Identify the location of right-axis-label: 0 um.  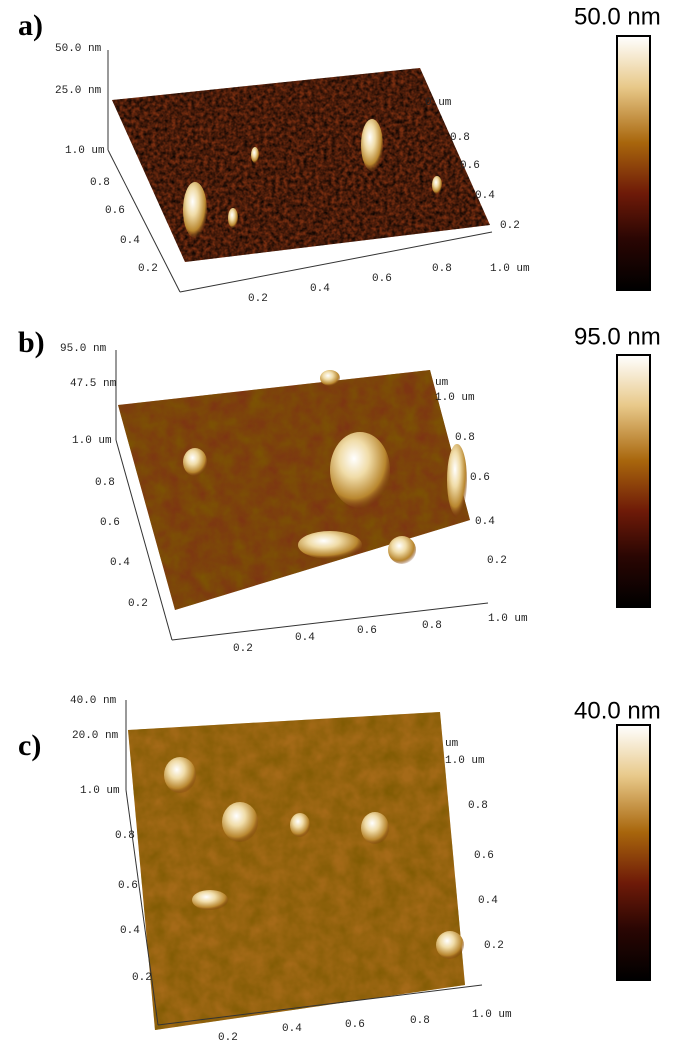
(438, 103).